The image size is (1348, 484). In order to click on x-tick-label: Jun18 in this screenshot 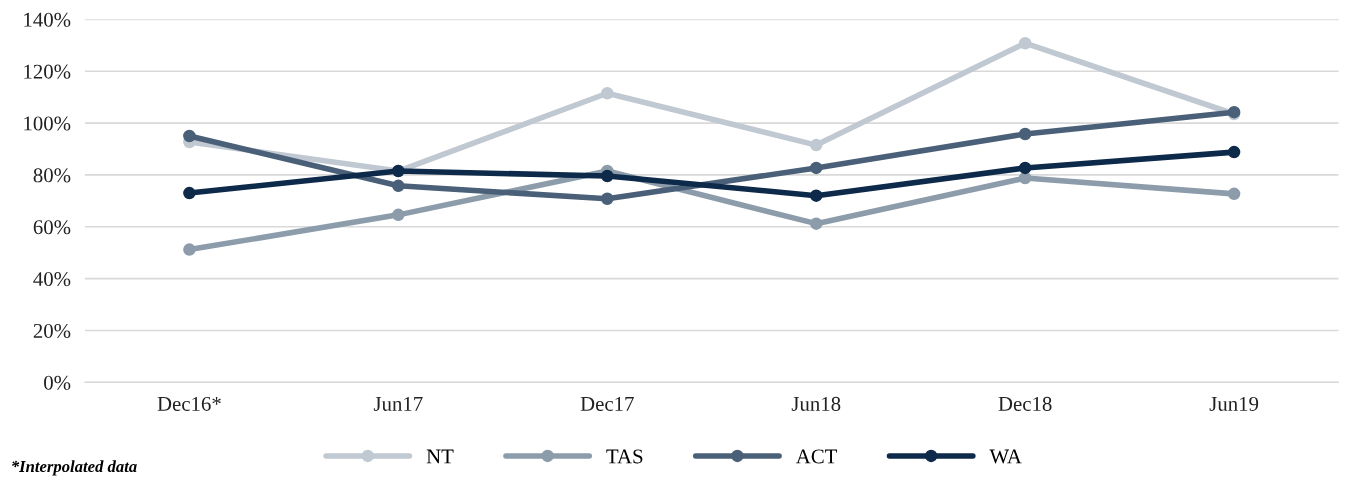, I will do `click(816, 403)`.